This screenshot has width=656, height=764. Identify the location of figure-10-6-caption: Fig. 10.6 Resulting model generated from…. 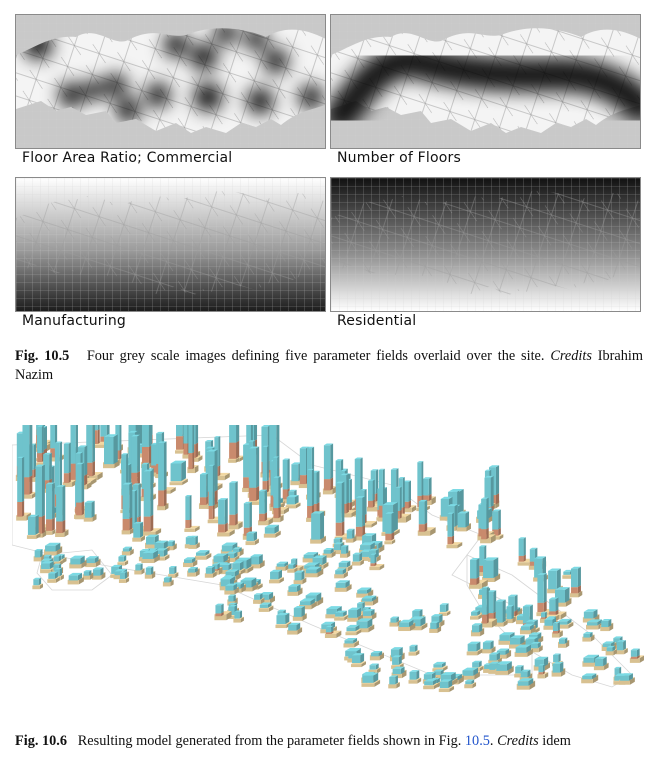
(329, 741).